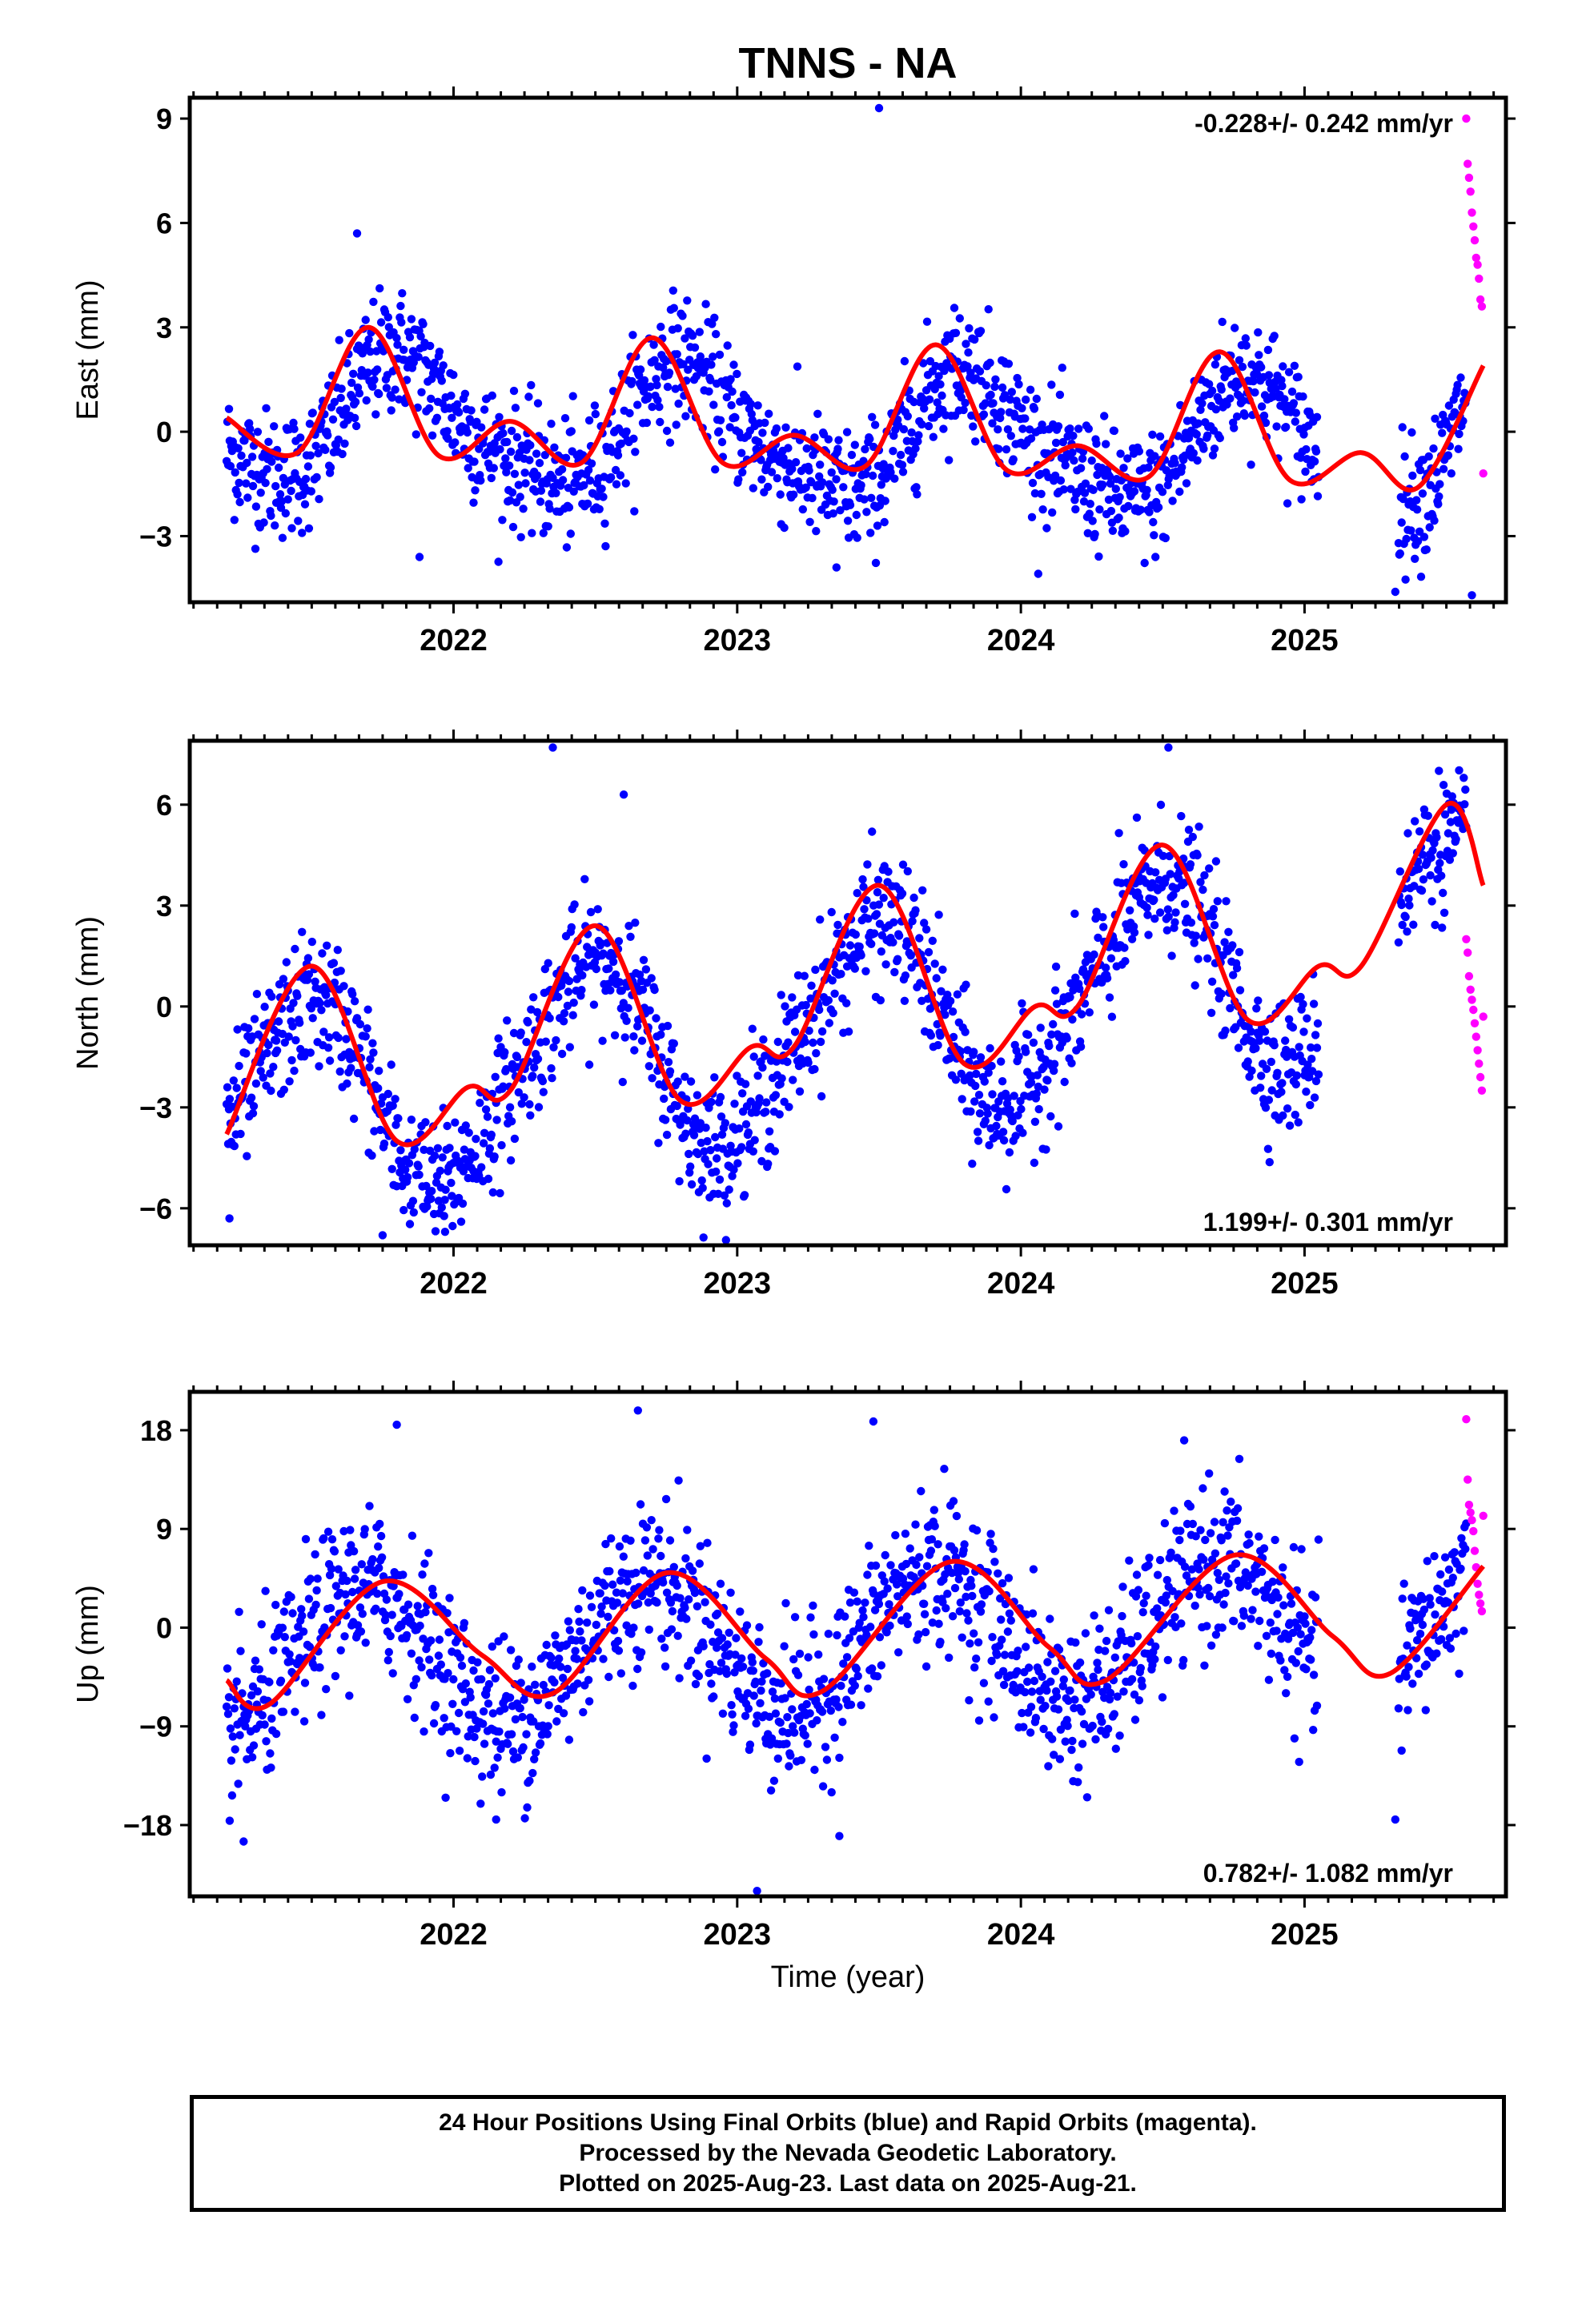 Image resolution: width=1582 pixels, height=2324 pixels. Describe the element at coordinates (164, 907) in the screenshot. I see `north-y-tick-label: 3` at that location.